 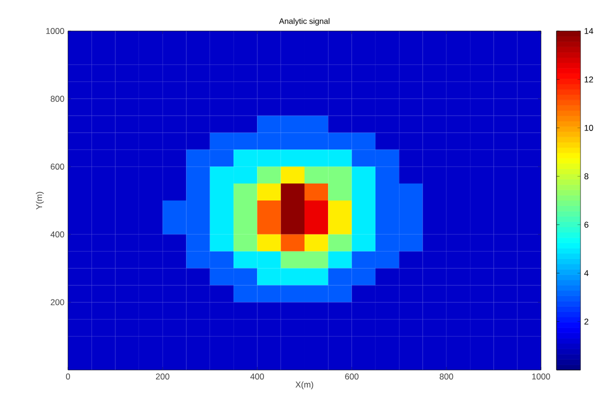 What do you see at coordinates (447, 377) in the screenshot?
I see `x-tick-label: 800` at bounding box center [447, 377].